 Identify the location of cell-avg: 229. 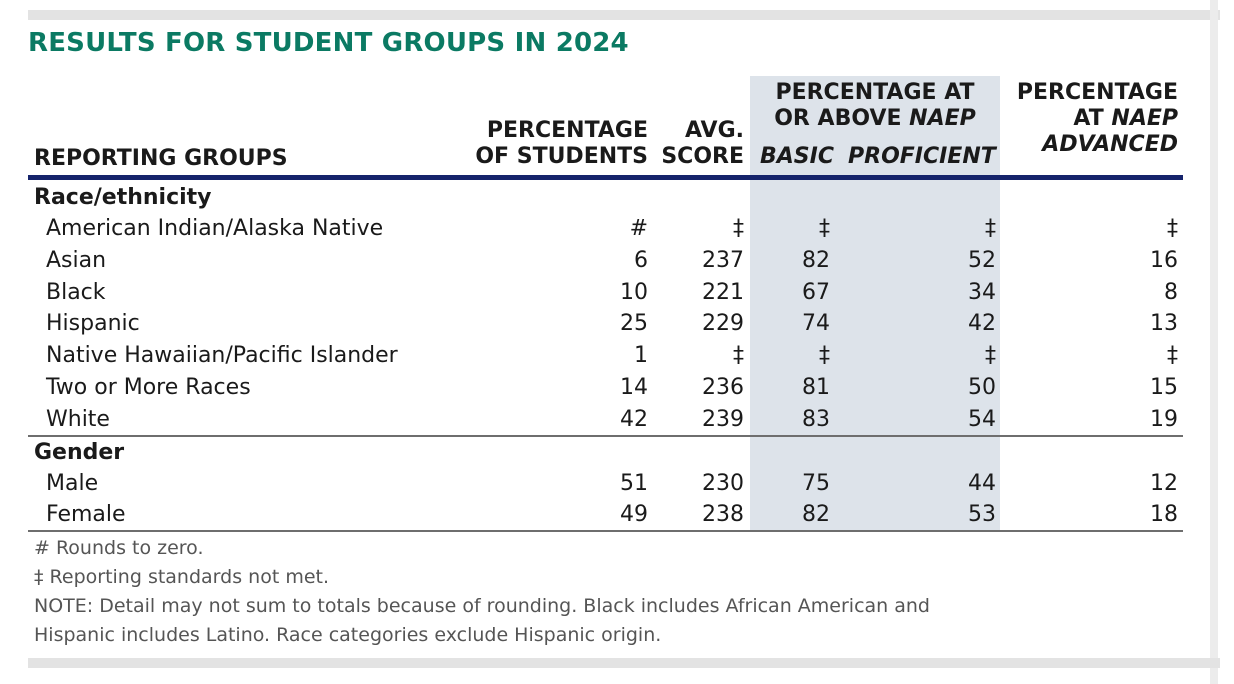
(723, 323).